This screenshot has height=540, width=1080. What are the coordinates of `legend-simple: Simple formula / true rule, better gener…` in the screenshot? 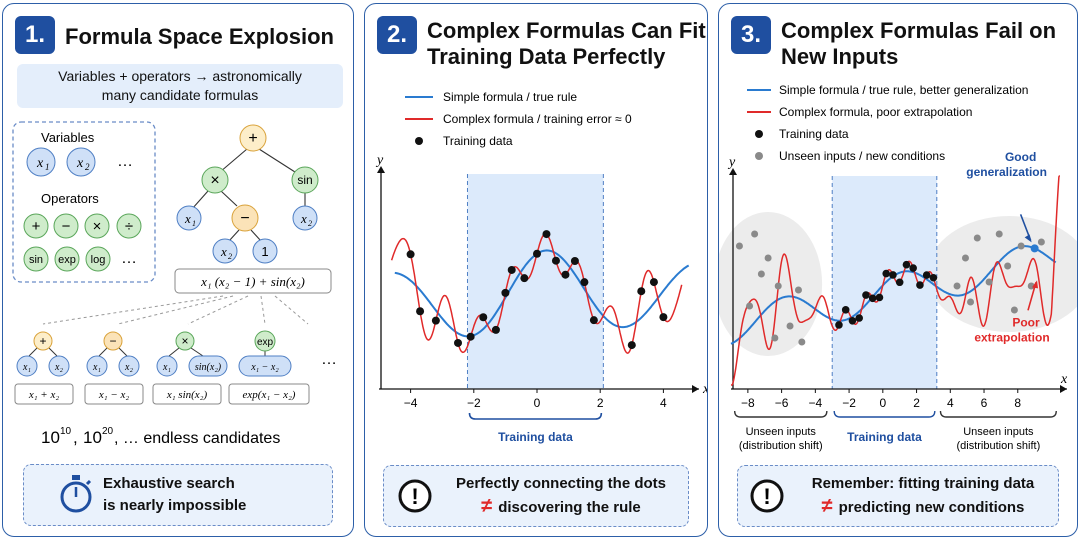 It's located at (903, 90).